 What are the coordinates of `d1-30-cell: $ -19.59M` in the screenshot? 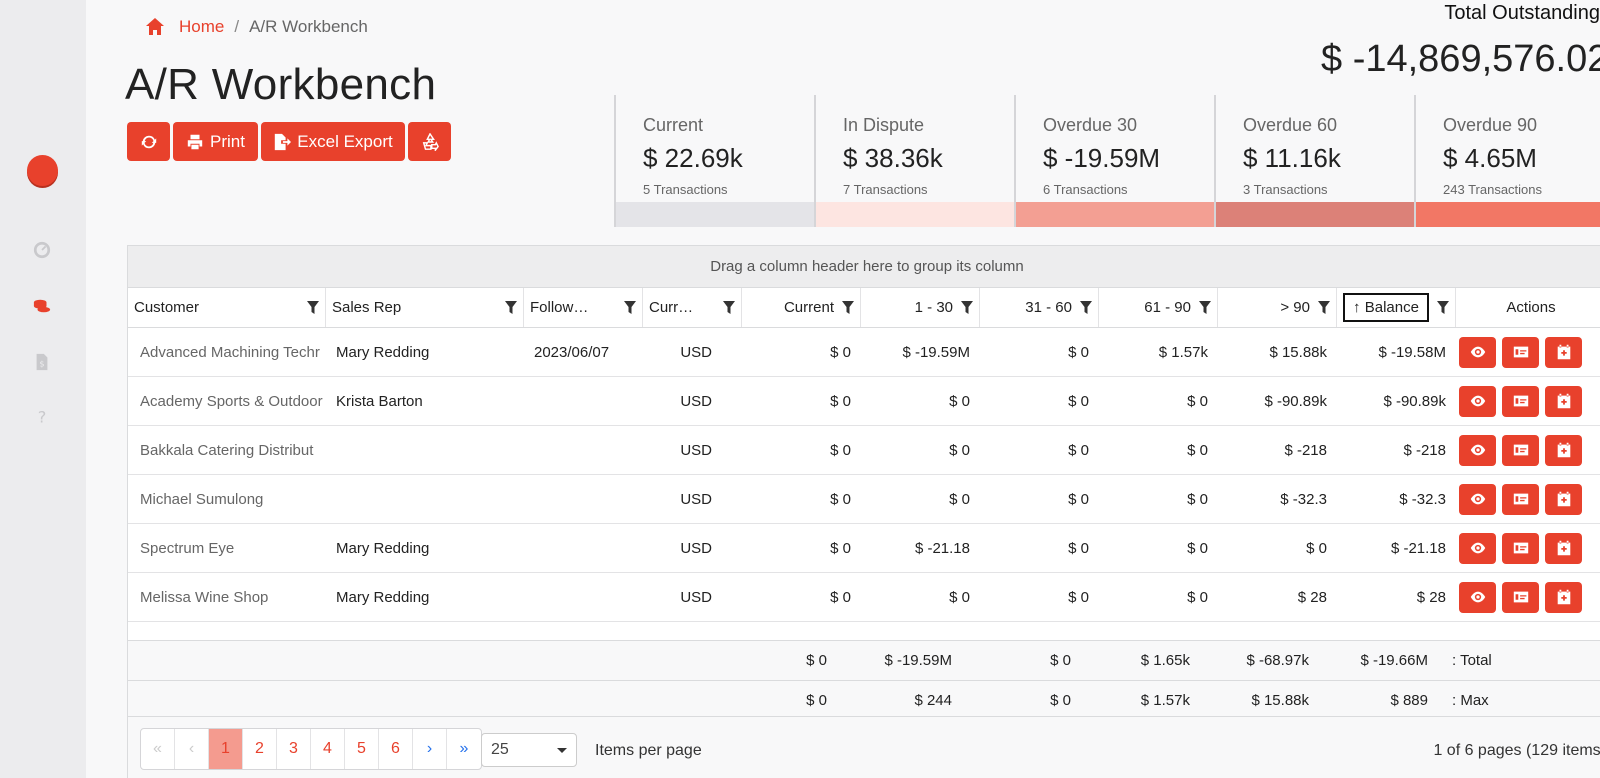 It's located at (936, 352).